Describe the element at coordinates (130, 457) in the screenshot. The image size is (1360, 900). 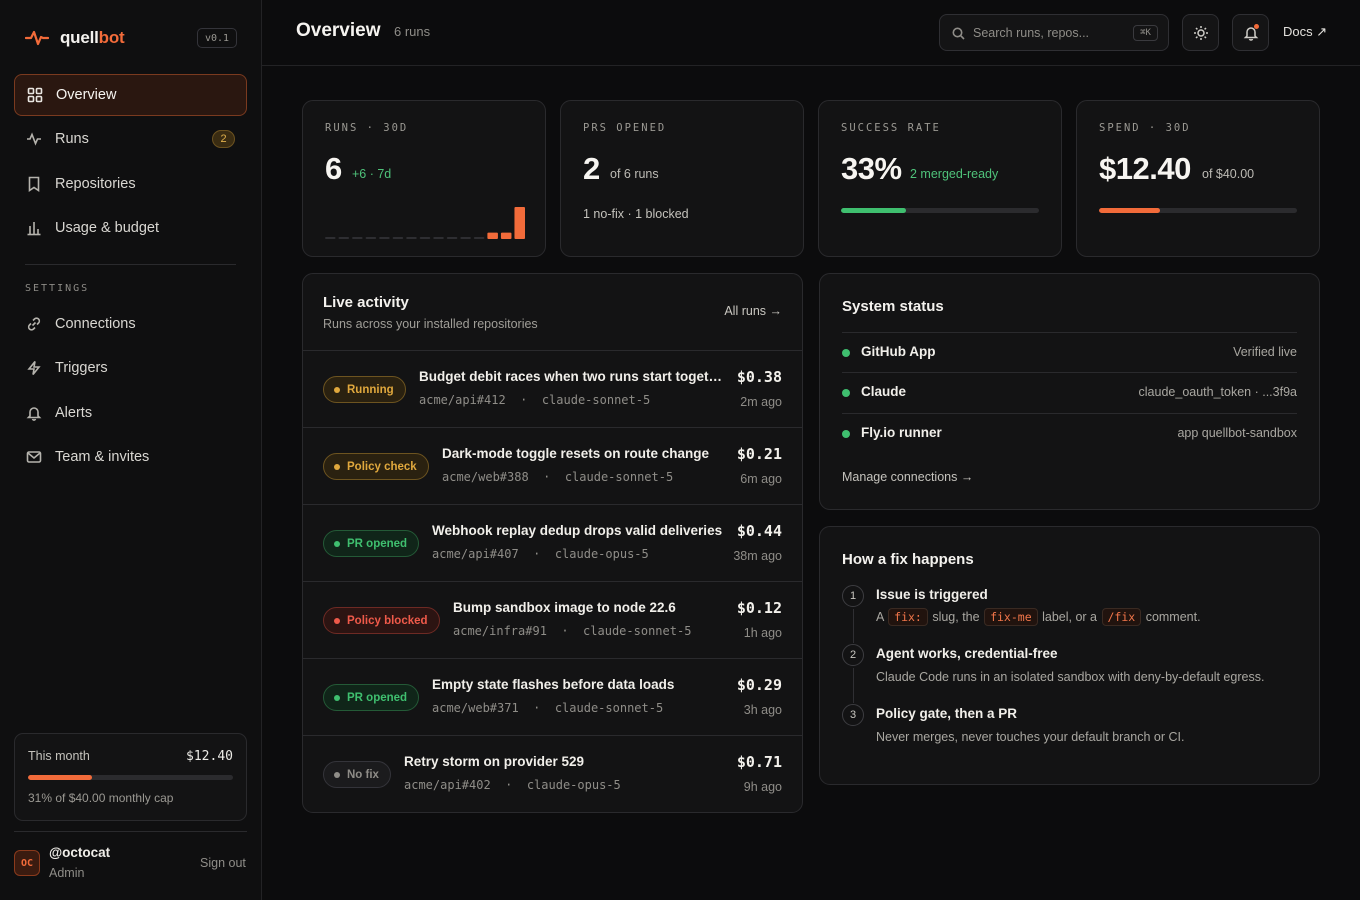
I see `sidebar-item-team-invites: Team & invites` at that location.